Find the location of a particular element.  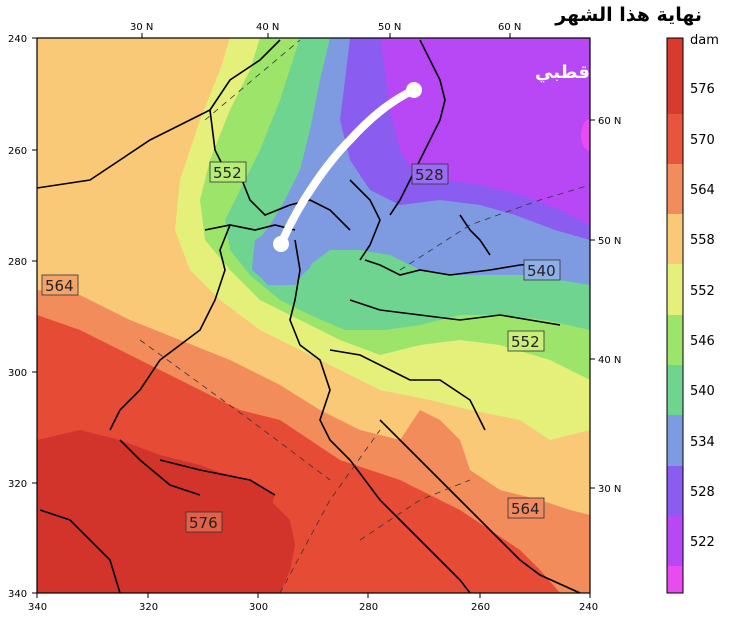

contour-label: 576 is located at coordinates (204, 522).